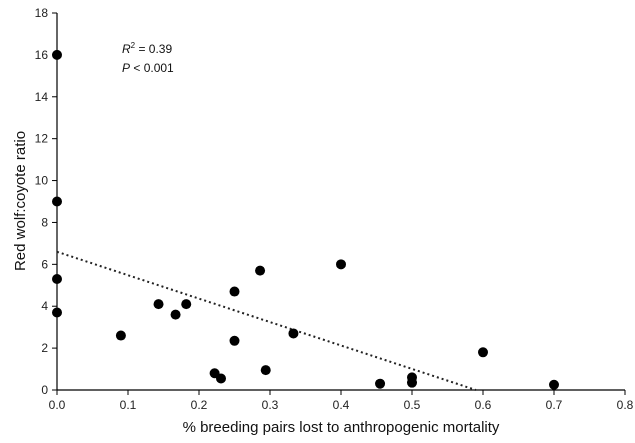 The height and width of the screenshot is (443, 635). What do you see at coordinates (44, 306) in the screenshot?
I see `y-tick-label: 4` at bounding box center [44, 306].